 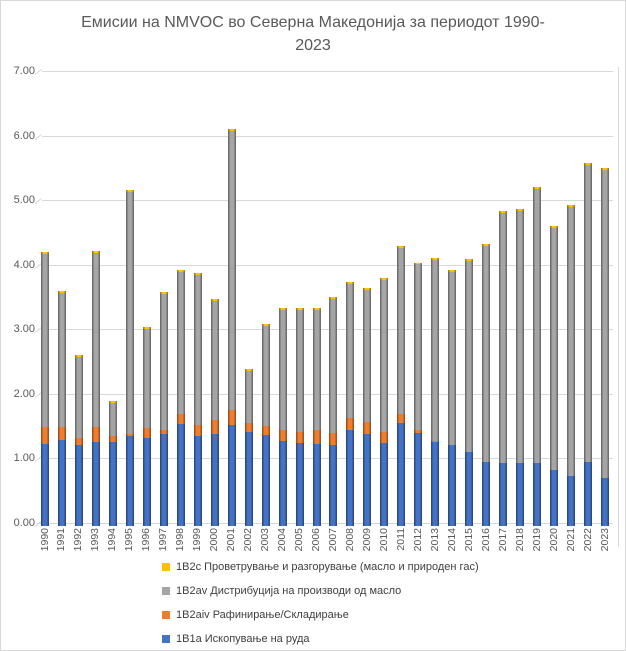 What do you see at coordinates (45, 389) in the screenshot?
I see `bar-1990` at bounding box center [45, 389].